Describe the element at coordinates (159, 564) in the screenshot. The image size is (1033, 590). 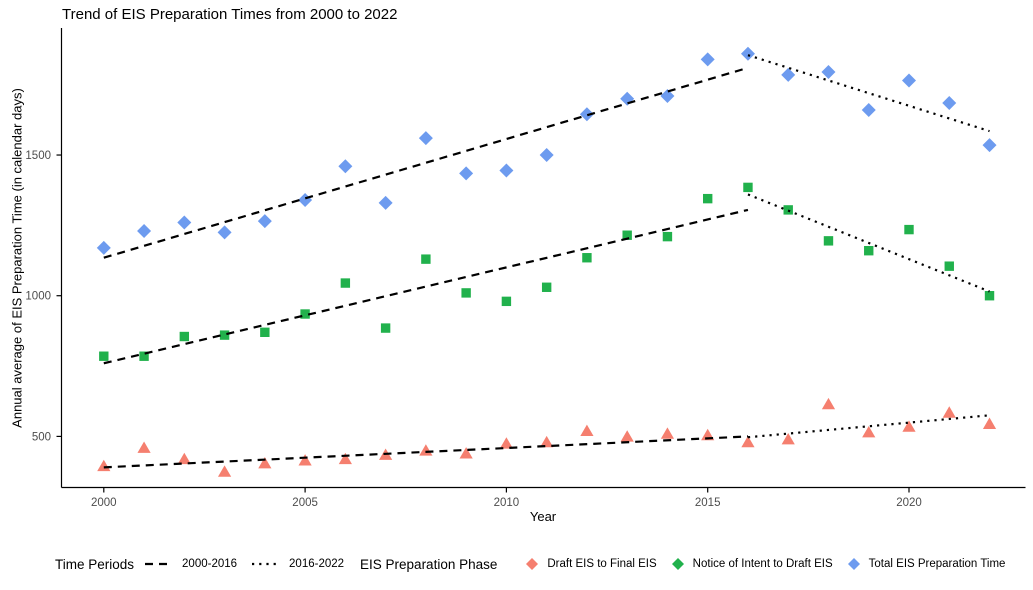
I see `legend-dashed-line-icon` at that location.